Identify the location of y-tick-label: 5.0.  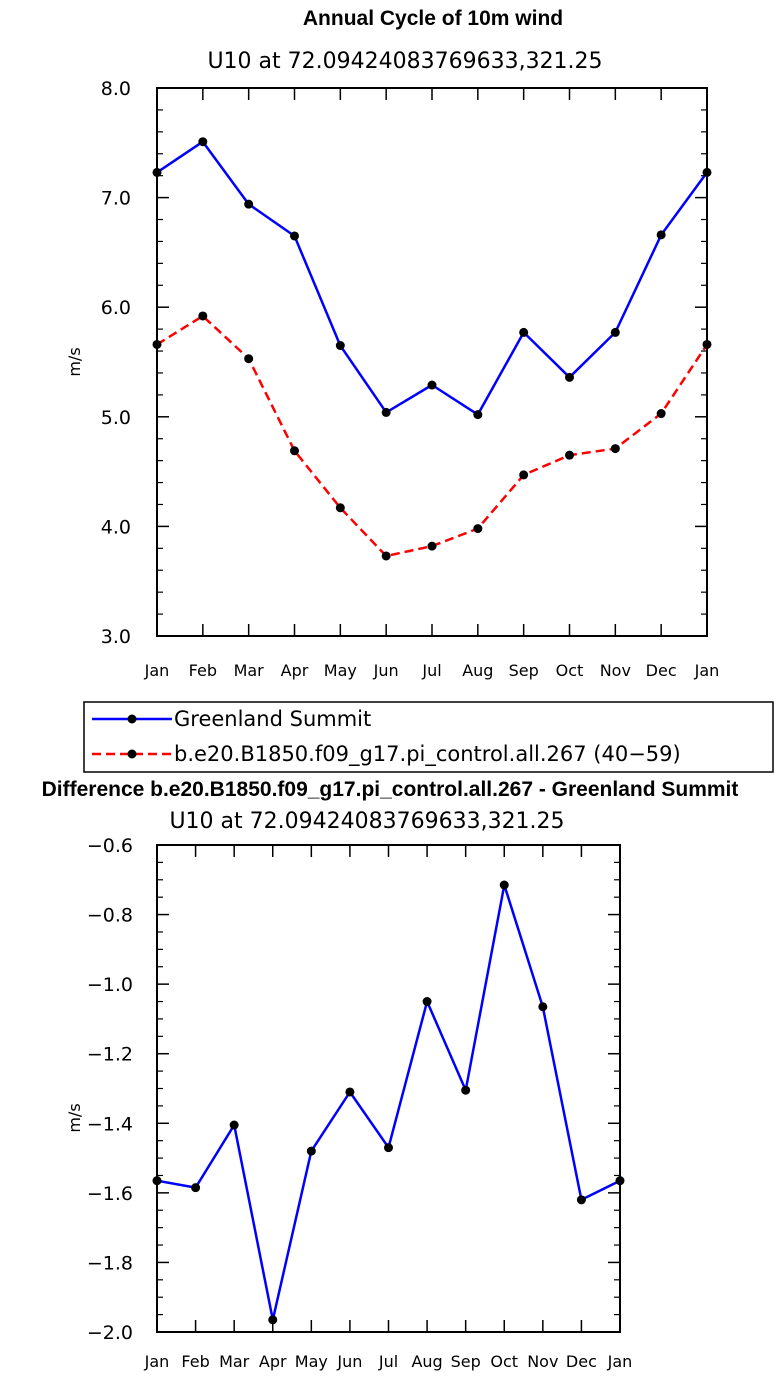
(116, 418).